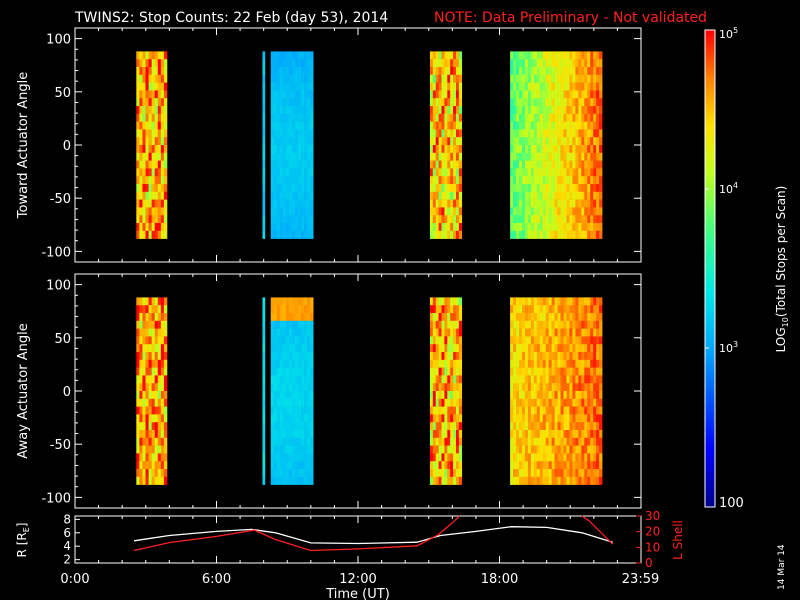  I want to click on xtick-label-2: 12:00, so click(357, 579).